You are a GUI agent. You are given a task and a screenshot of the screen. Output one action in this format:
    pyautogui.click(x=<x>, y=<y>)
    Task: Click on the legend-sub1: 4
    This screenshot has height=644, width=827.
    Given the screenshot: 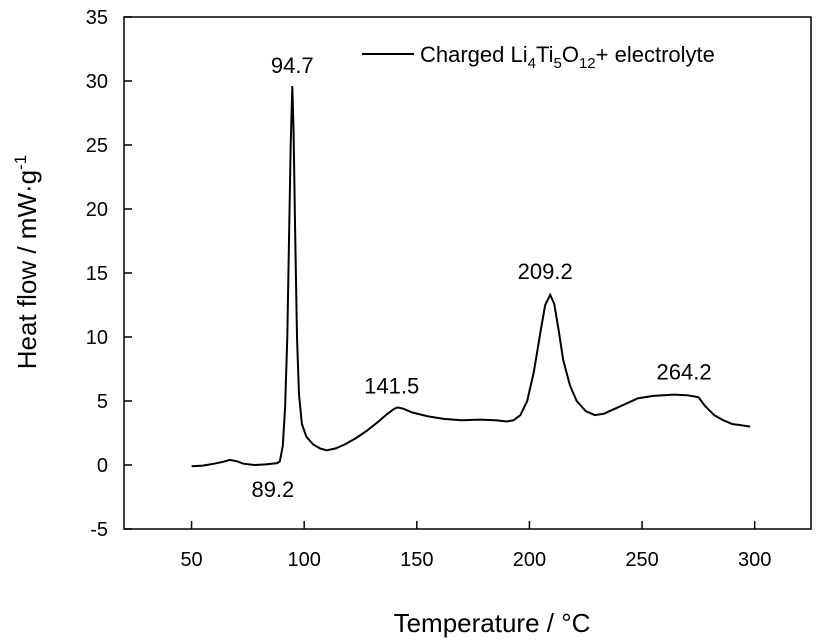 What is the action you would take?
    pyautogui.click(x=532, y=63)
    